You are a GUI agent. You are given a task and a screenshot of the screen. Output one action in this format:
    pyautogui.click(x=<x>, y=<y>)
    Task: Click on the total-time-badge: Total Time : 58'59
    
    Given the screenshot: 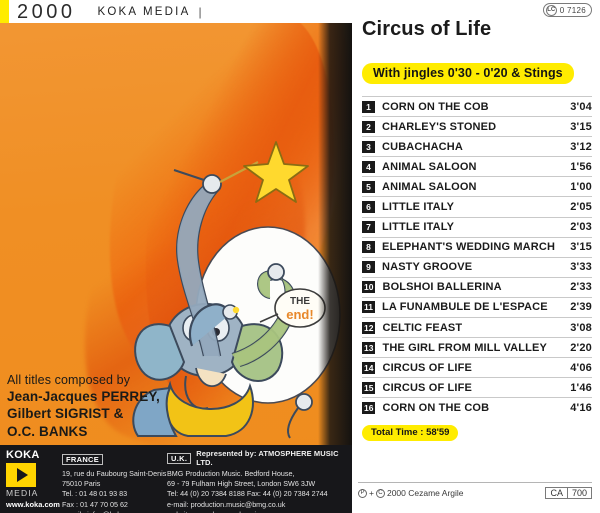 What is the action you would take?
    pyautogui.click(x=410, y=432)
    